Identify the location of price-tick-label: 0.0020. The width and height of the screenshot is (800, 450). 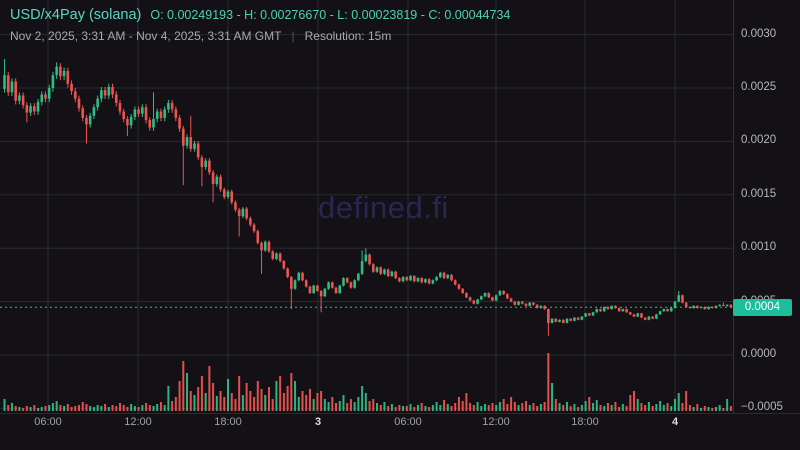
(759, 140).